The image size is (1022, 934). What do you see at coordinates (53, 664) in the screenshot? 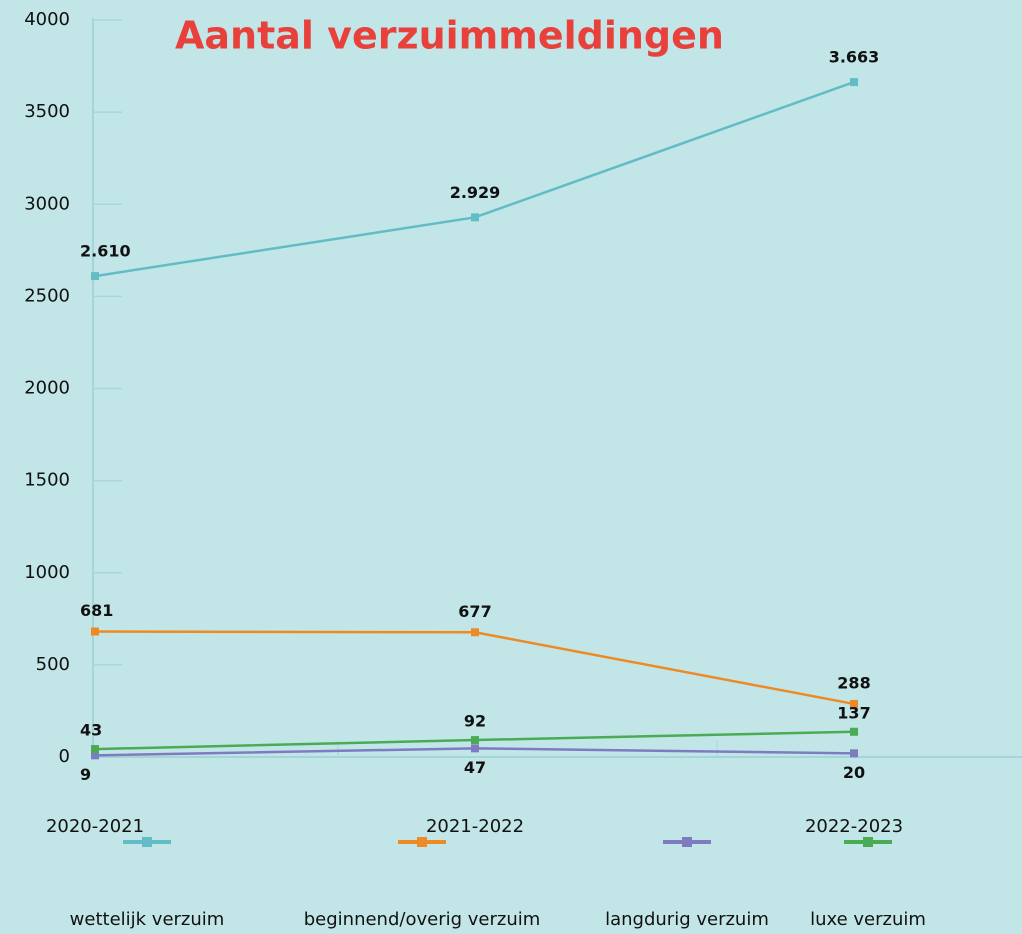
I see `y-tick-label: 500` at bounding box center [53, 664].